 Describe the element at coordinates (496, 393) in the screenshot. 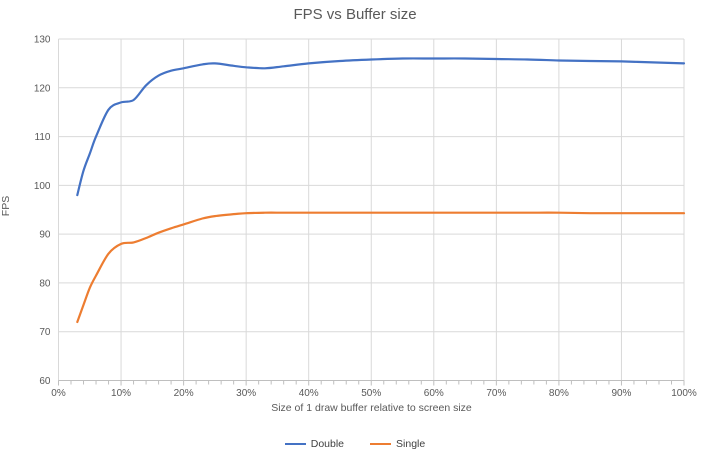

I see `x-tick-label: 70%` at that location.